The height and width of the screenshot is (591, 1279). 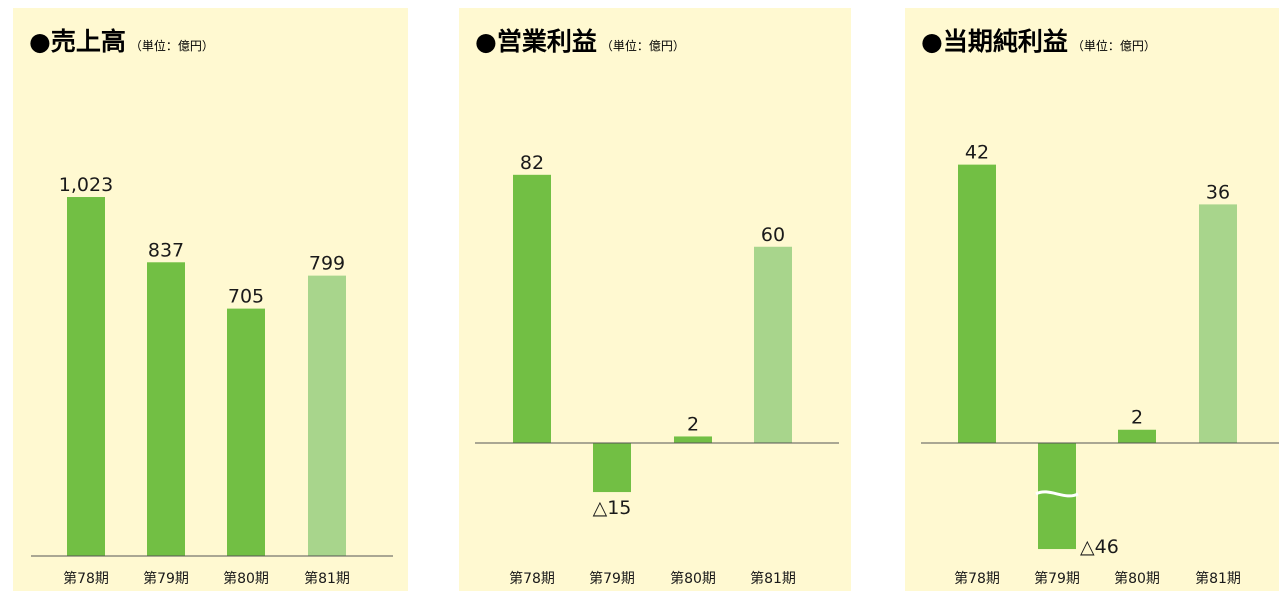 What do you see at coordinates (977, 153) in the screenshot?
I see `value-label: 42` at bounding box center [977, 153].